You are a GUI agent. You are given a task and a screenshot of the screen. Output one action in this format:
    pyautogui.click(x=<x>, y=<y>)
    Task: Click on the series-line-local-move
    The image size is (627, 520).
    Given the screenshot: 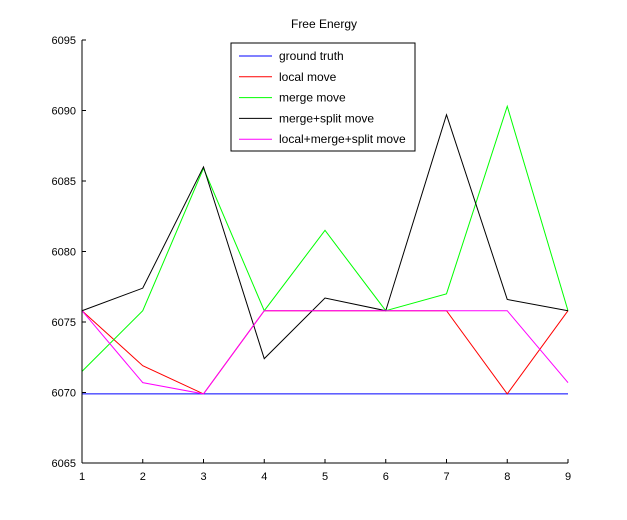 What is the action you would take?
    pyautogui.click(x=325, y=352)
    